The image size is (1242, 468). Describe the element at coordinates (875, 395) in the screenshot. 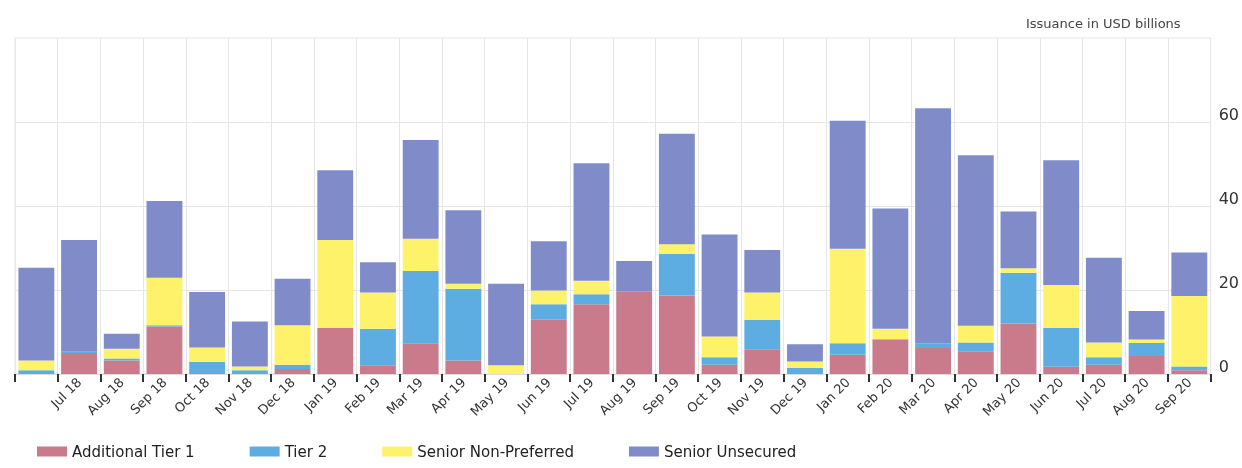

I see `x-tick-label: Feb 20` at that location.